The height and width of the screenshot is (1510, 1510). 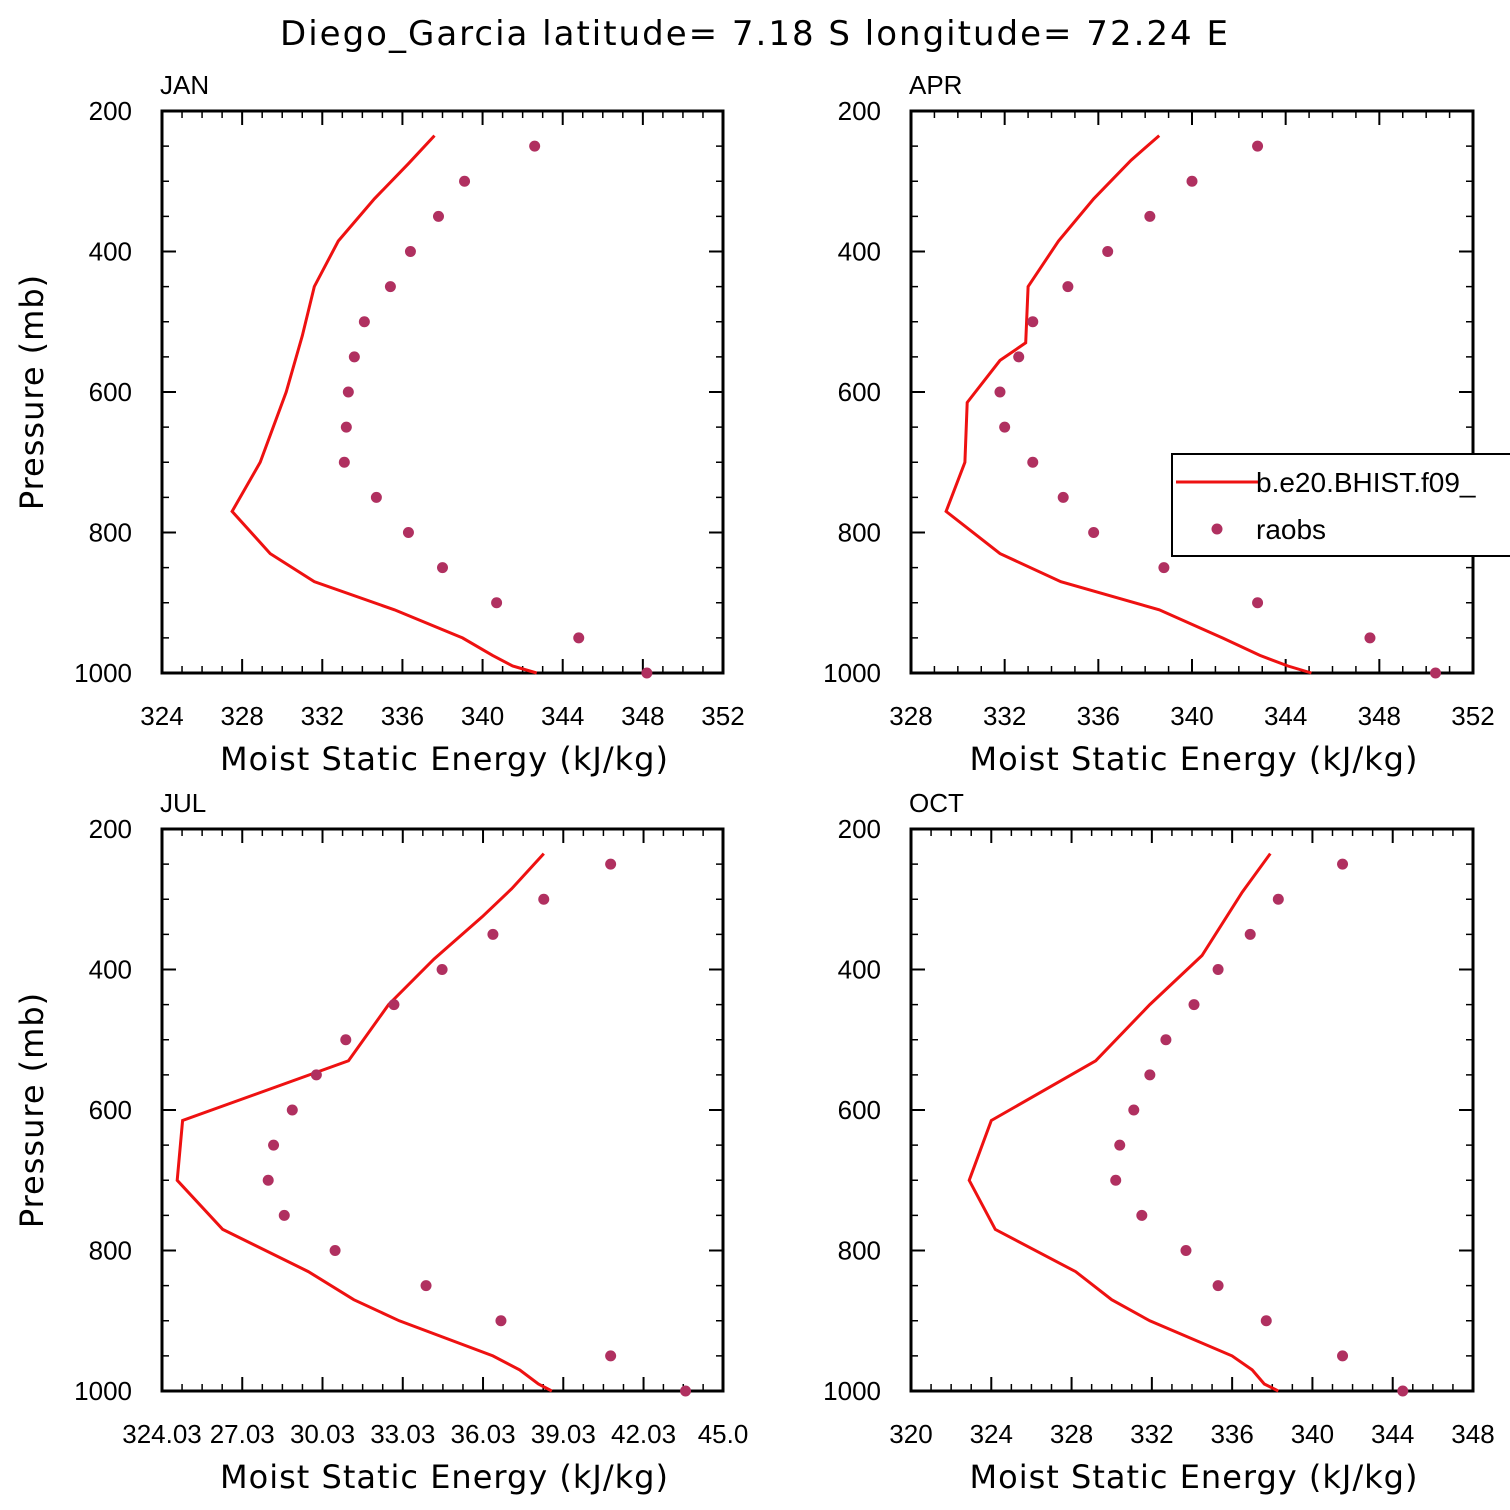 What do you see at coordinates (242, 1434) in the screenshot?
I see `x-tick-label: 27.03` at bounding box center [242, 1434].